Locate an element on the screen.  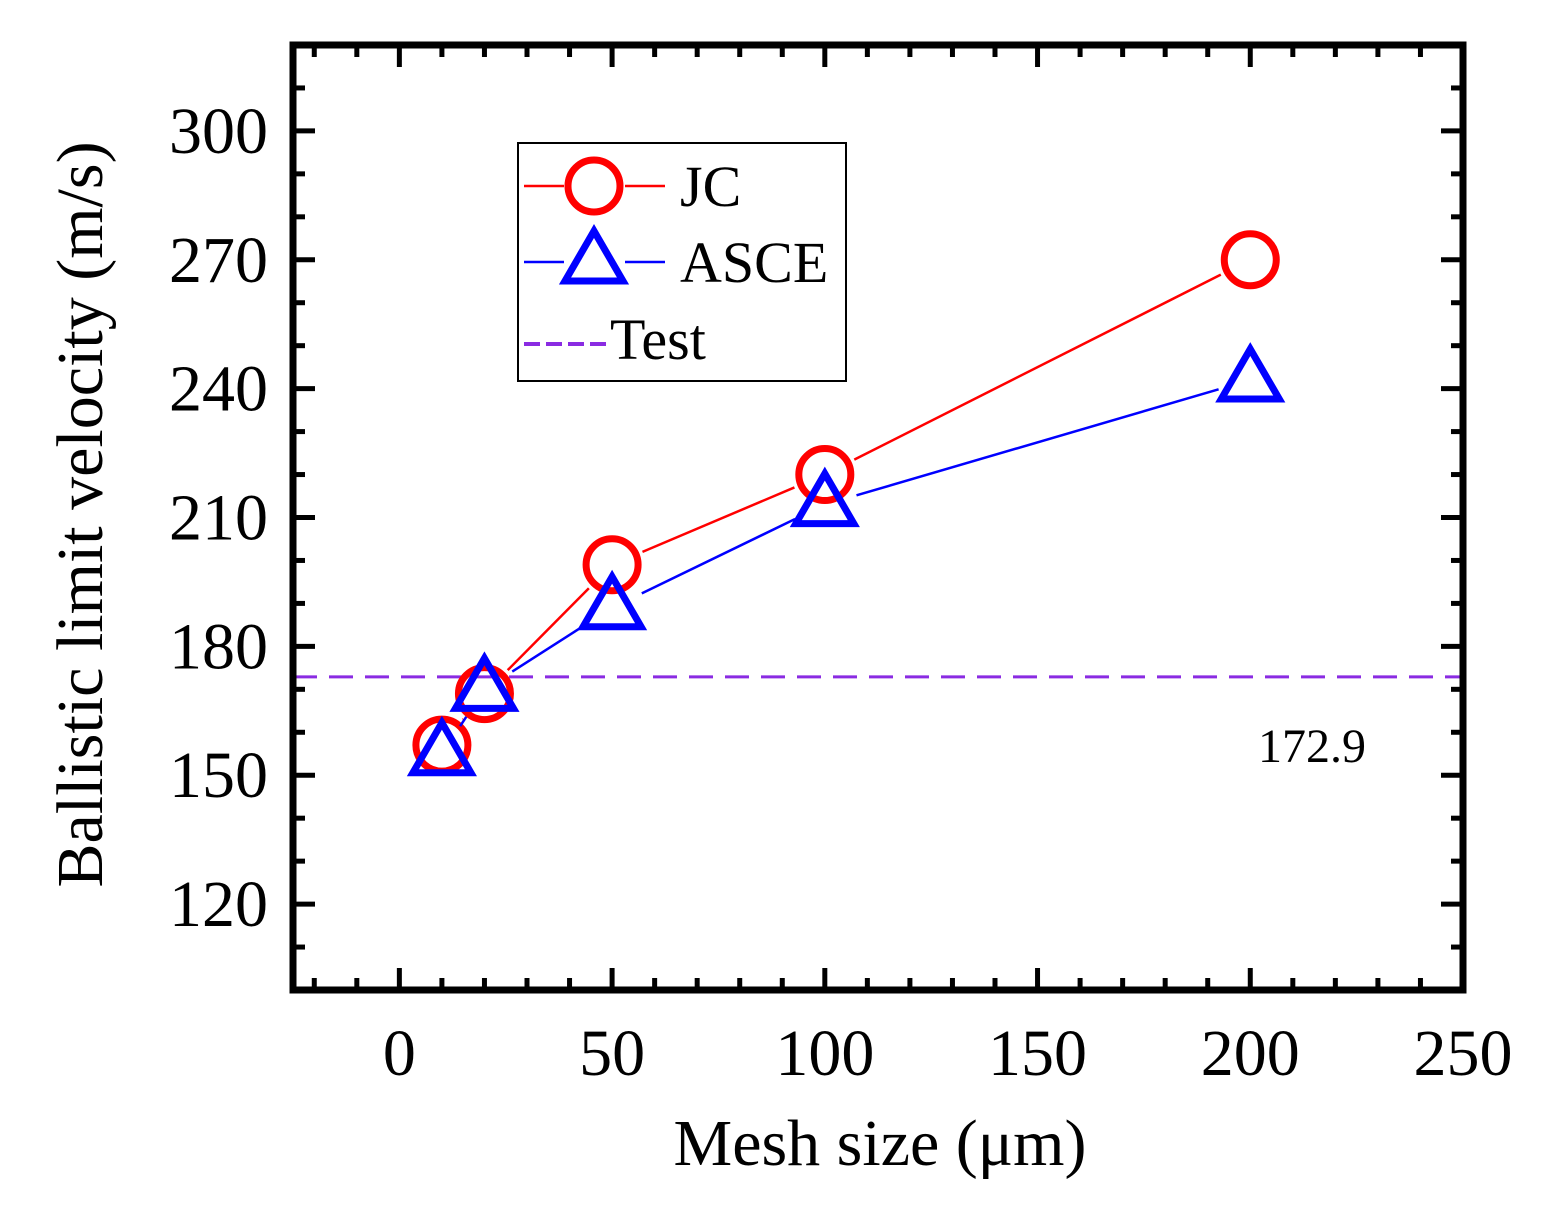
y-tick-label: 270 is located at coordinates (218, 260).